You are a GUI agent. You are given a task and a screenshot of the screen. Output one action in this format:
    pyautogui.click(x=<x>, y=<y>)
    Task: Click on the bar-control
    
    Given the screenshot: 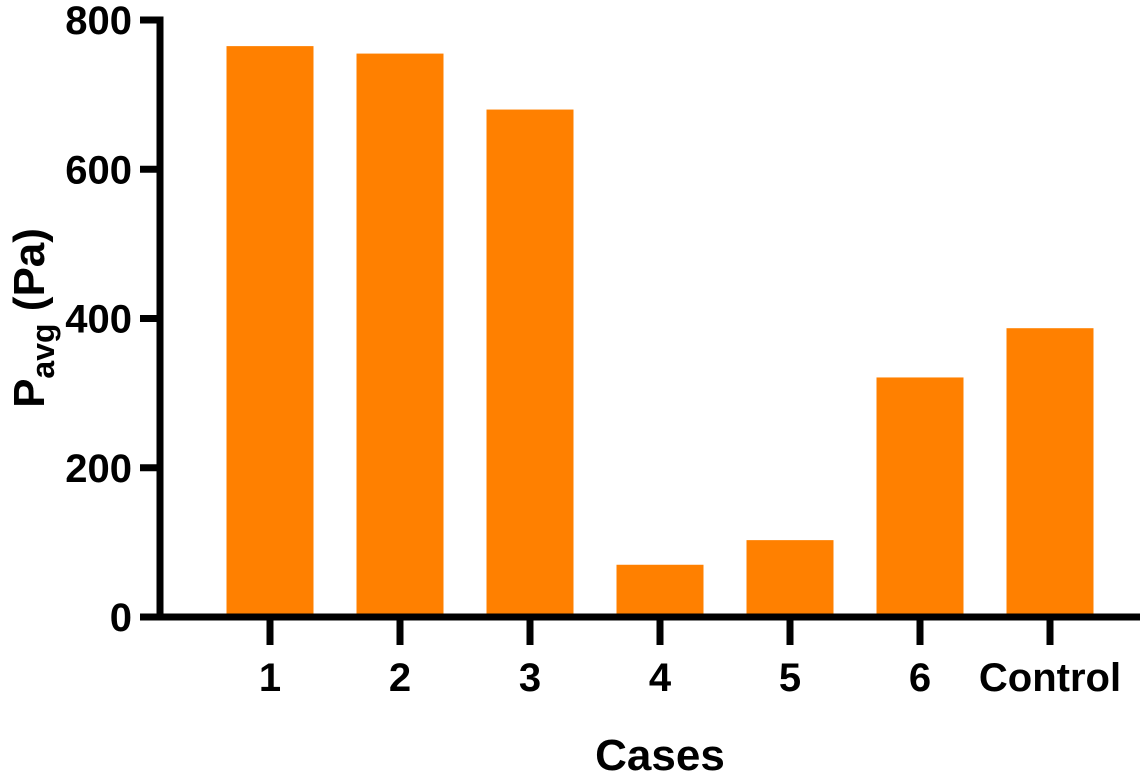 What is the action you would take?
    pyautogui.click(x=1050, y=472)
    